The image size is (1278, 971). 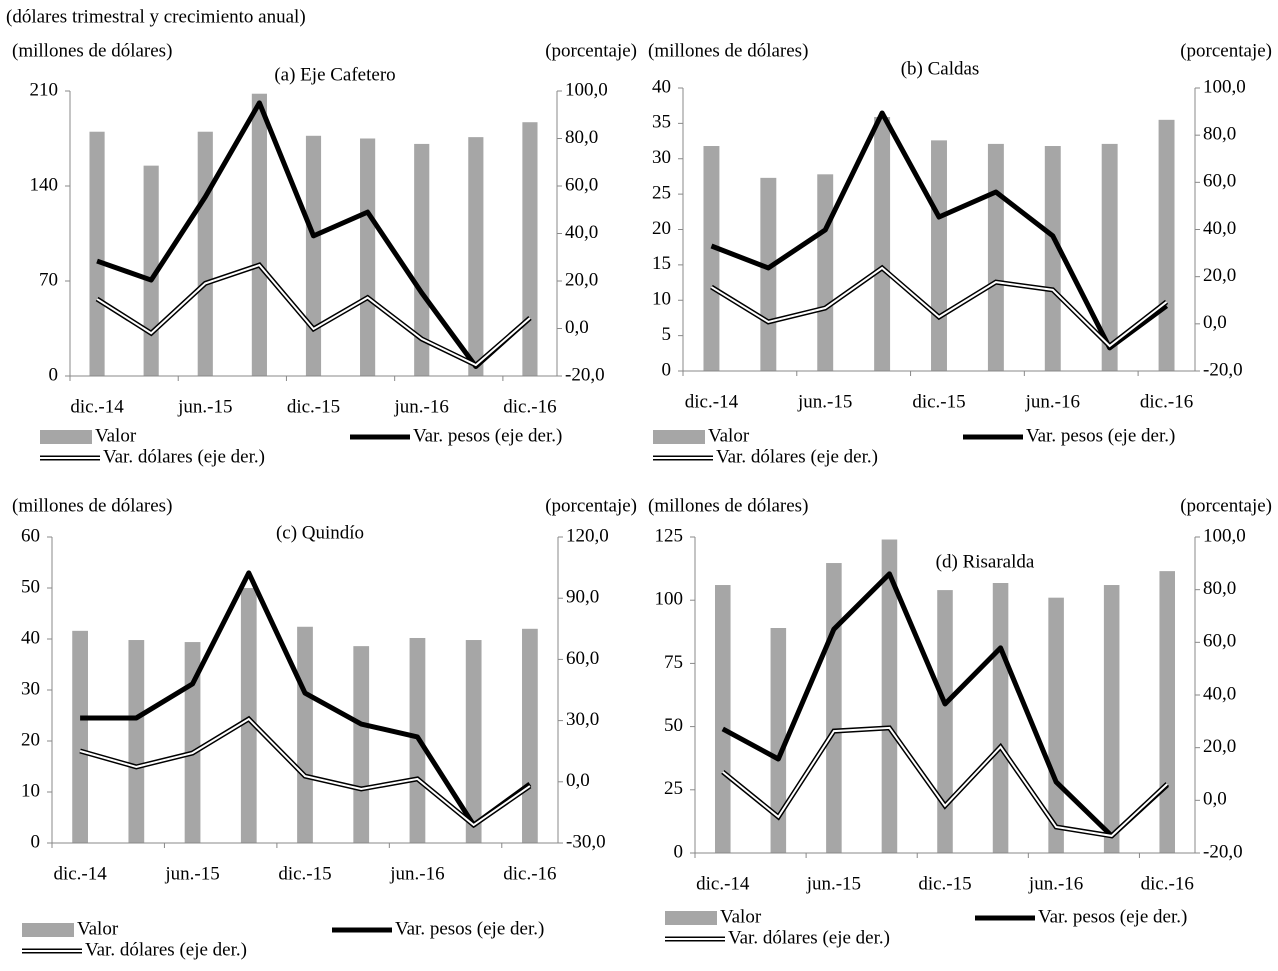 I want to click on legend-label: Var. dólares (eje der.), so click(x=809, y=937).